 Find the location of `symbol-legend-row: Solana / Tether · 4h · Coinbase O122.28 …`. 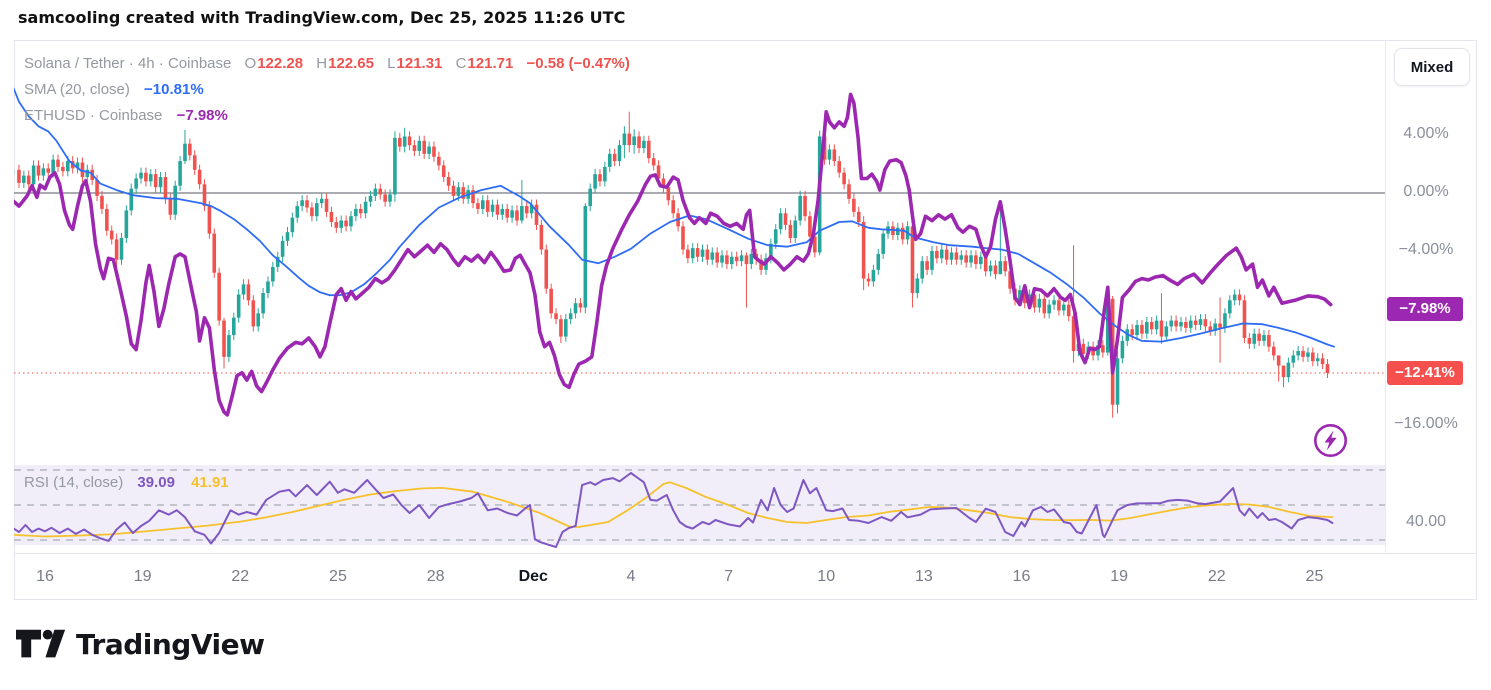

symbol-legend-row: Solana / Tether · 4h · Coinbase O122.28 … is located at coordinates (327, 63).